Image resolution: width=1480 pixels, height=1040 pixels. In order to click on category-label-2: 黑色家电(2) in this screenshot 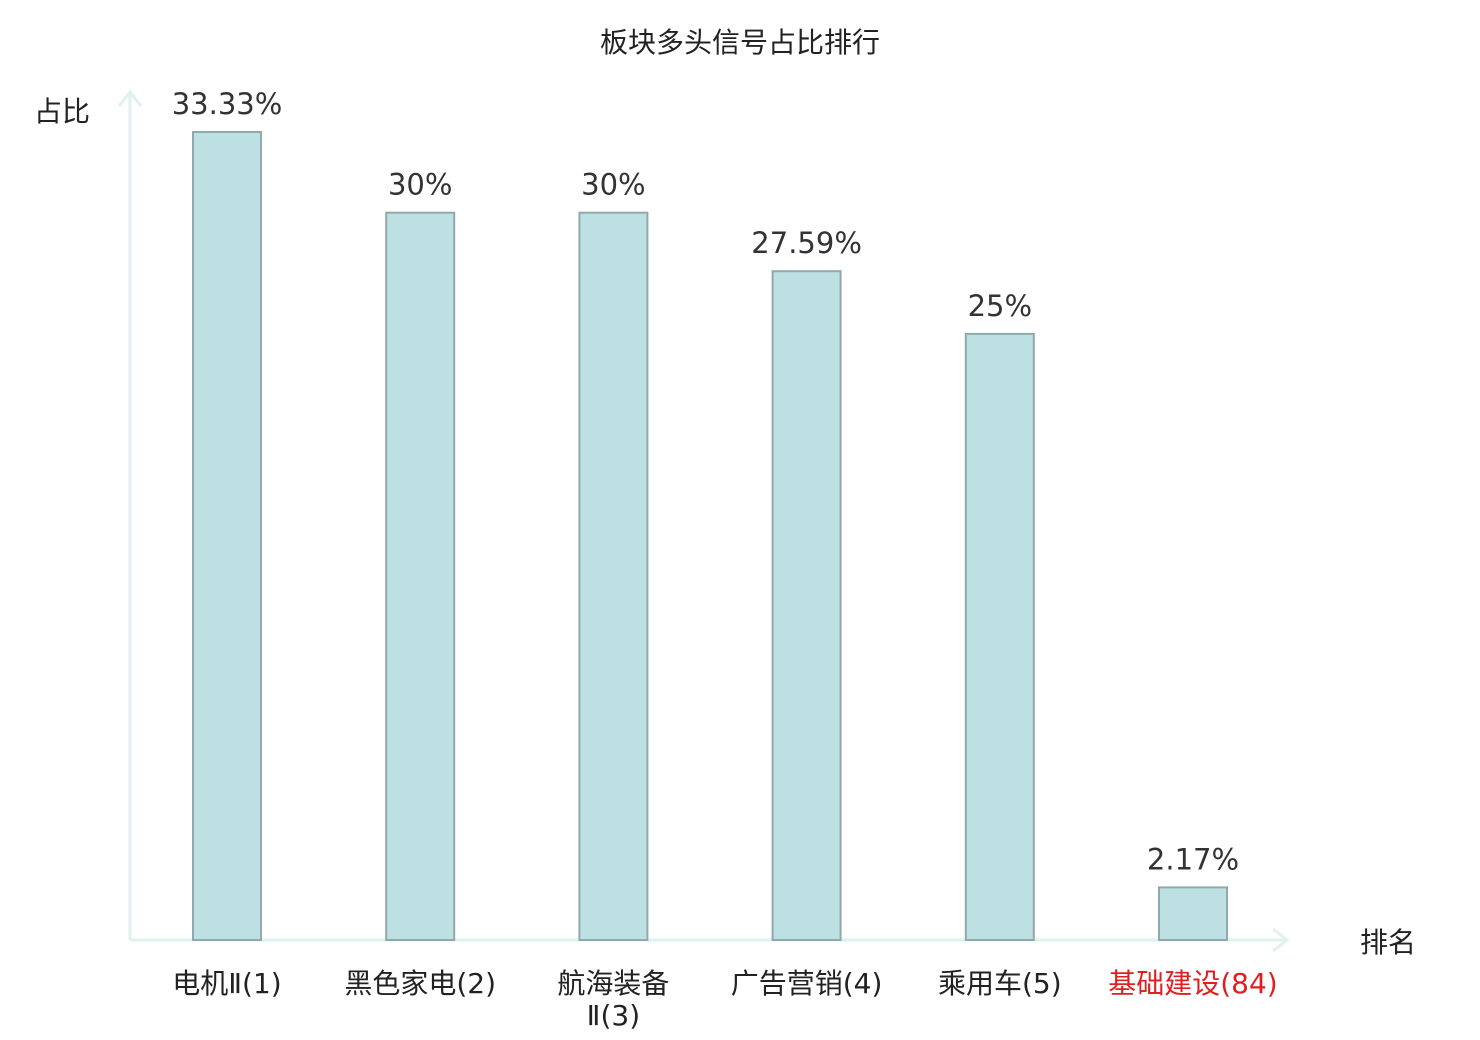, I will do `click(420, 983)`.